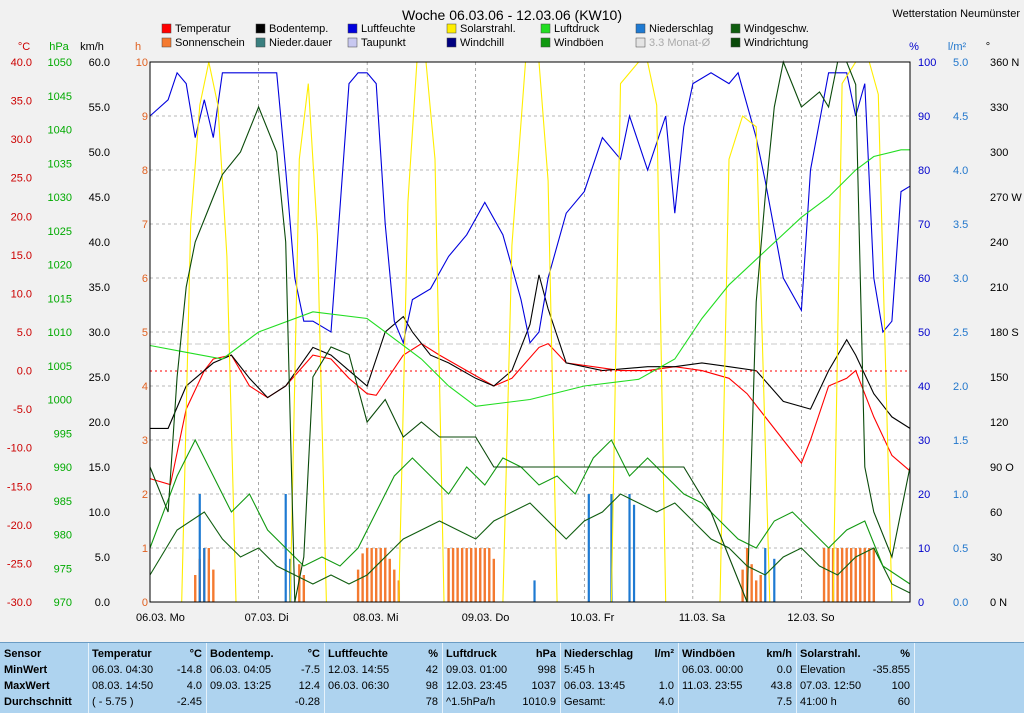 This screenshot has height=713, width=1024. What do you see at coordinates (960, 333) in the screenshot?
I see `tick-label-rain: 2.5` at bounding box center [960, 333].